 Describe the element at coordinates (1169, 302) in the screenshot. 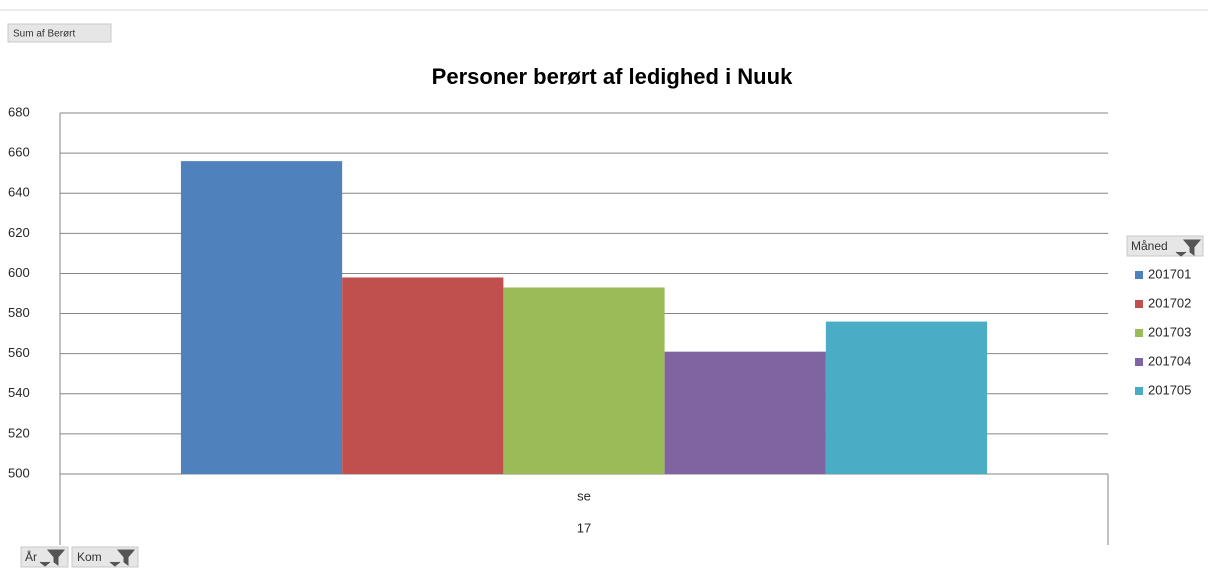

I see `legend-label: 201702` at that location.